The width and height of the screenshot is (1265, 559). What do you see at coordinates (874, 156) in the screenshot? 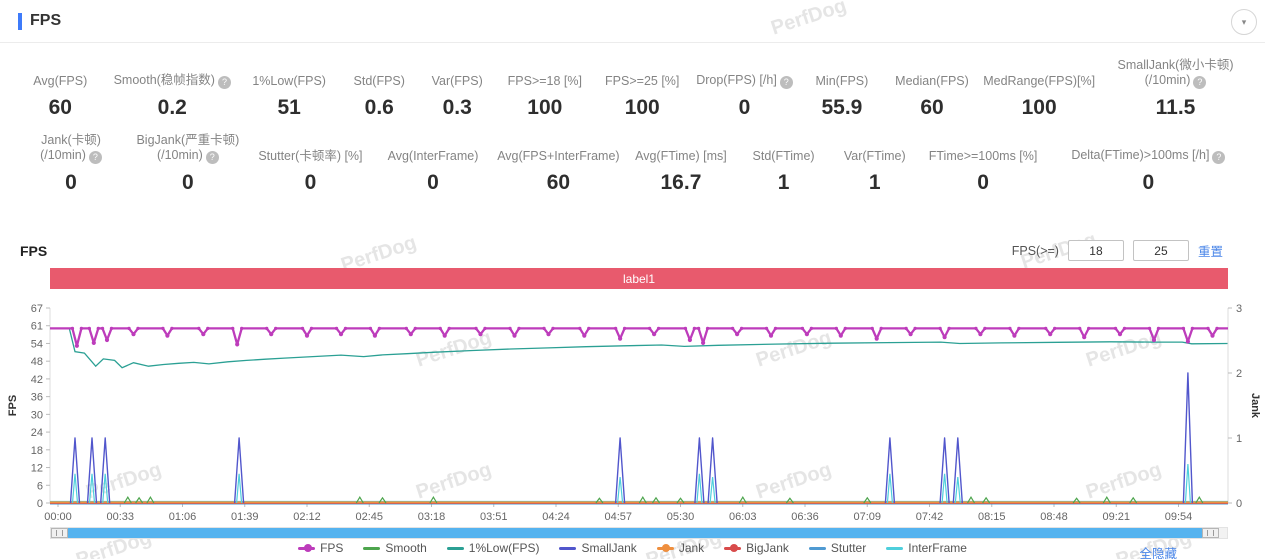
I see `stat-label: Var(FTime)` at bounding box center [874, 156].